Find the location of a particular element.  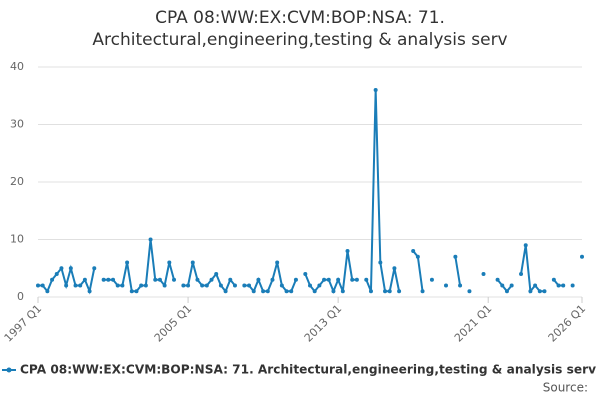

y-tick-label: 20 is located at coordinates (17, 181).